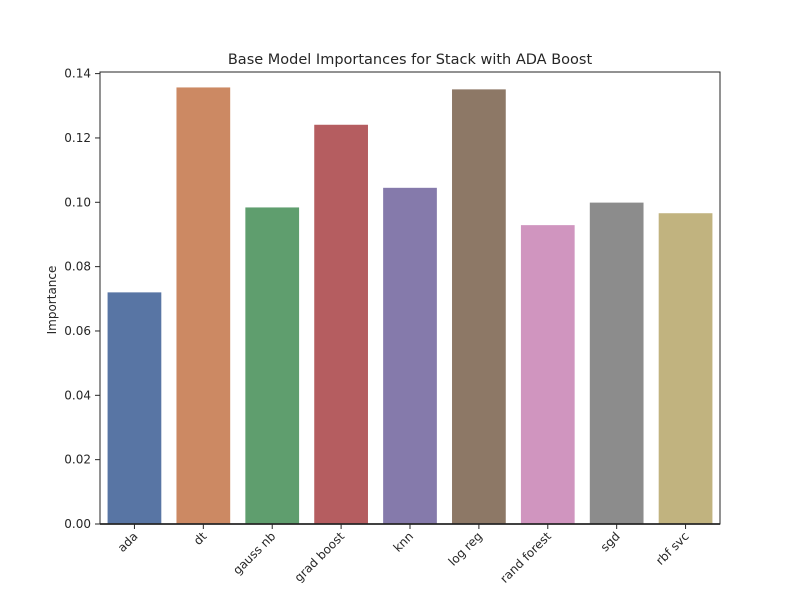  I want to click on bar-ada, so click(134, 408).